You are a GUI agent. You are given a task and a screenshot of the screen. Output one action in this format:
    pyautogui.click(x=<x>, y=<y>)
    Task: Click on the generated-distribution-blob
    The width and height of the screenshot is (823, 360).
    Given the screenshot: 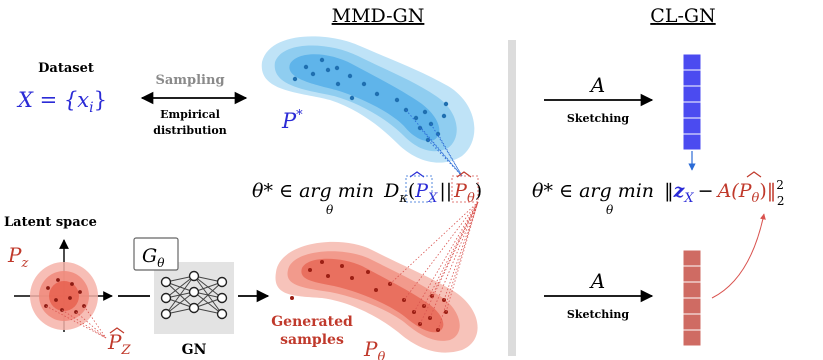 What is the action you would take?
    pyautogui.click(x=376, y=297)
    